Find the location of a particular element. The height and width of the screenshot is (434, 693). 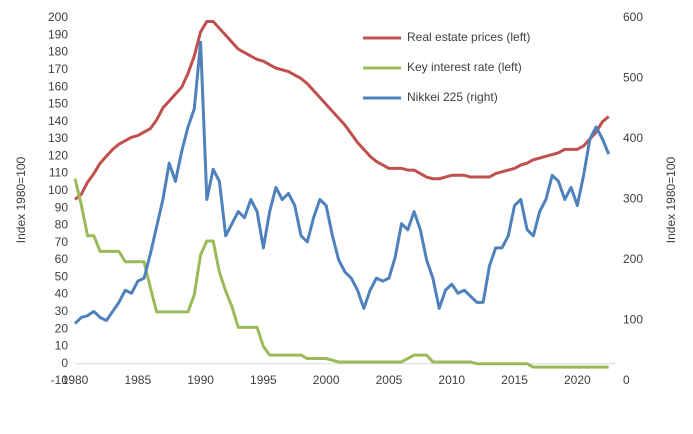

y-tick-label: 110 is located at coordinates (58, 173).